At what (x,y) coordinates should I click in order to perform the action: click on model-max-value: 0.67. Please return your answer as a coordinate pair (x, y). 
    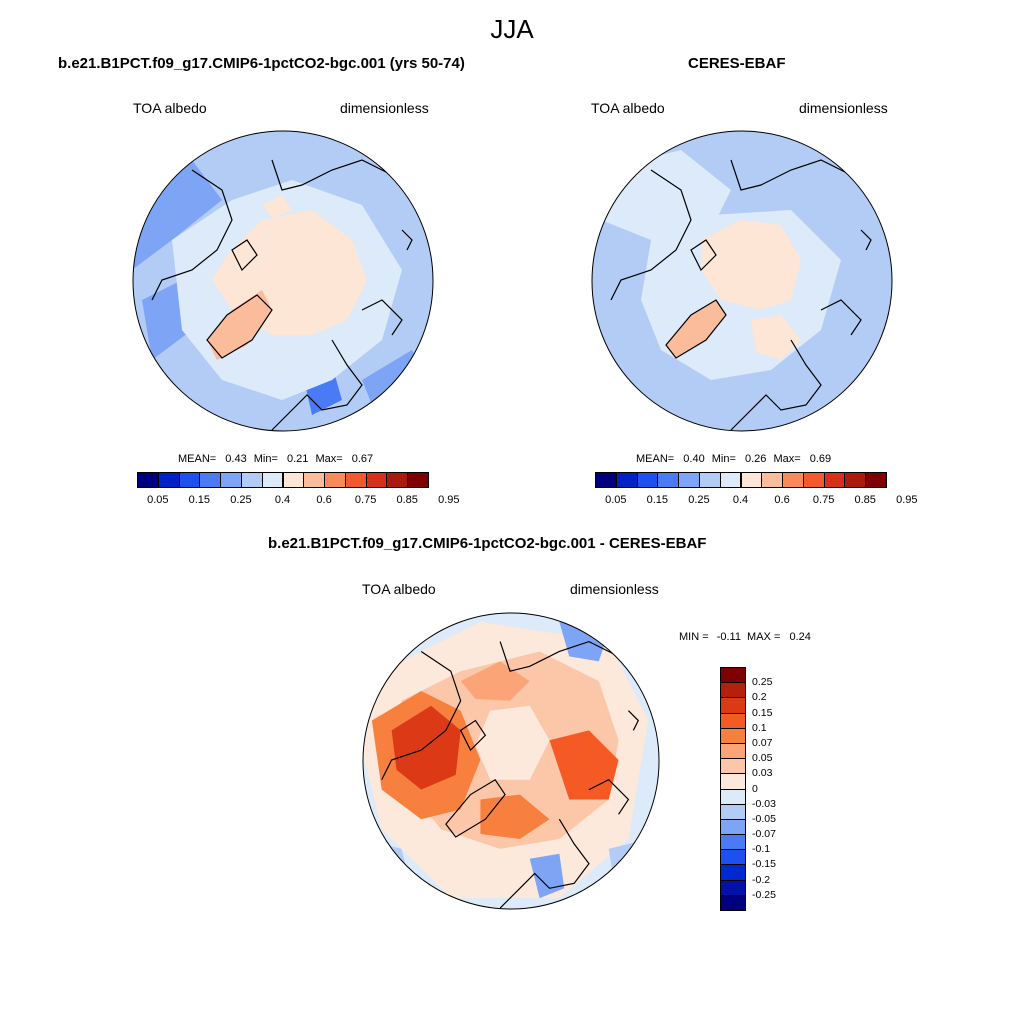
    Looking at the image, I should click on (362, 459).